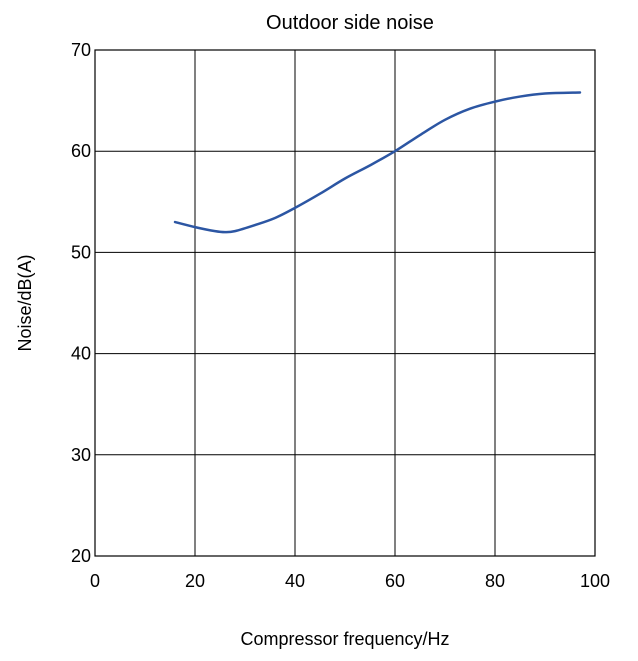 Image resolution: width=638 pixels, height=661 pixels. I want to click on series-group, so click(377, 162).